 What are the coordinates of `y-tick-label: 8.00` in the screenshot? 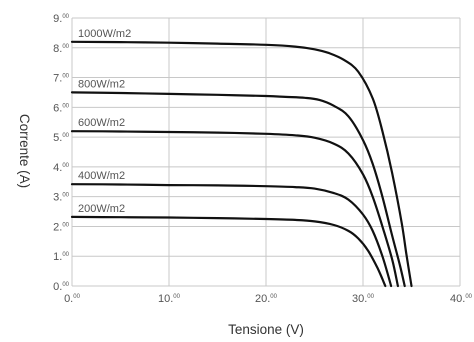 It's located at (61, 49).